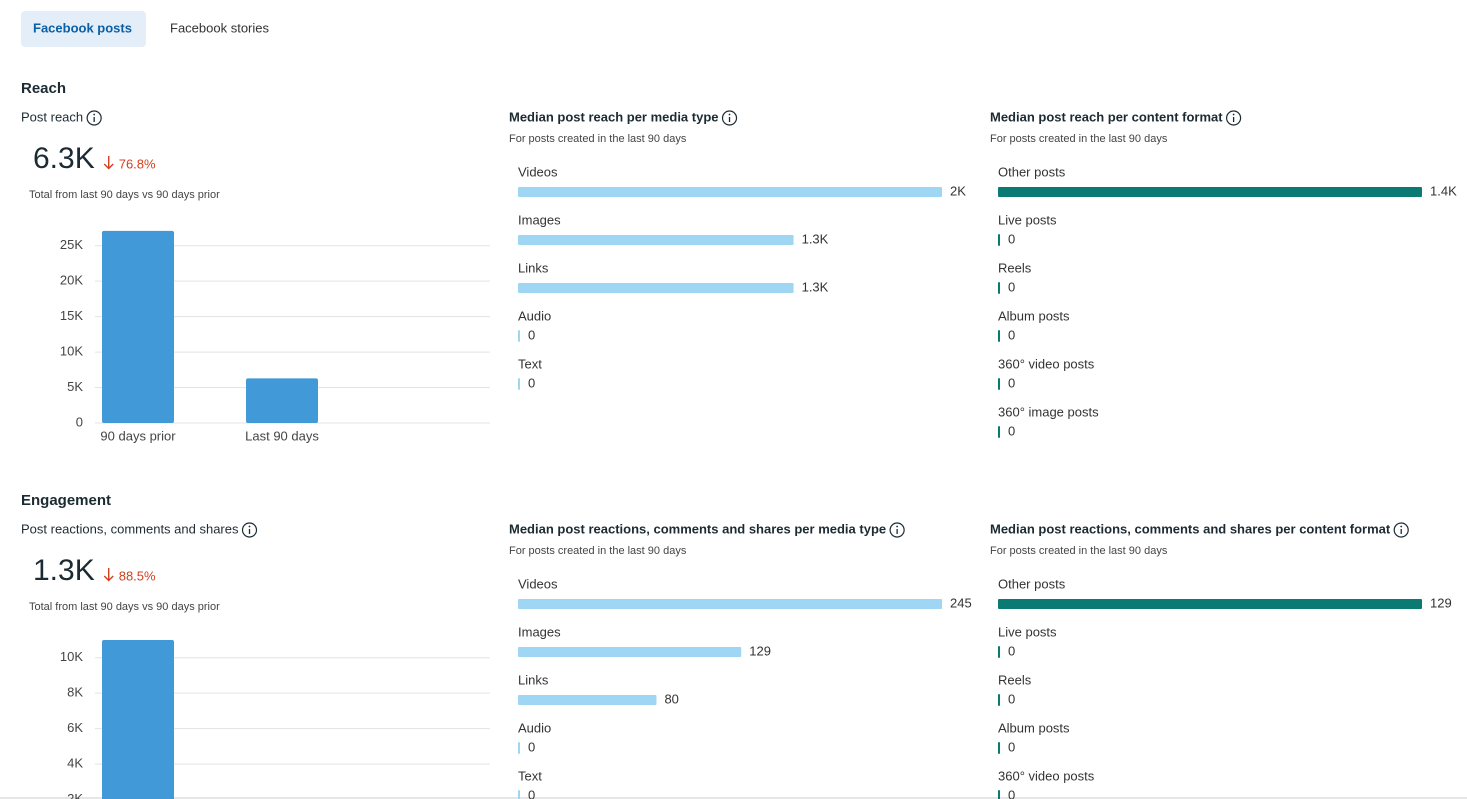 This screenshot has height=799, width=1467. What do you see at coordinates (71, 244) in the screenshot?
I see `y-tick-label: 25K` at bounding box center [71, 244].